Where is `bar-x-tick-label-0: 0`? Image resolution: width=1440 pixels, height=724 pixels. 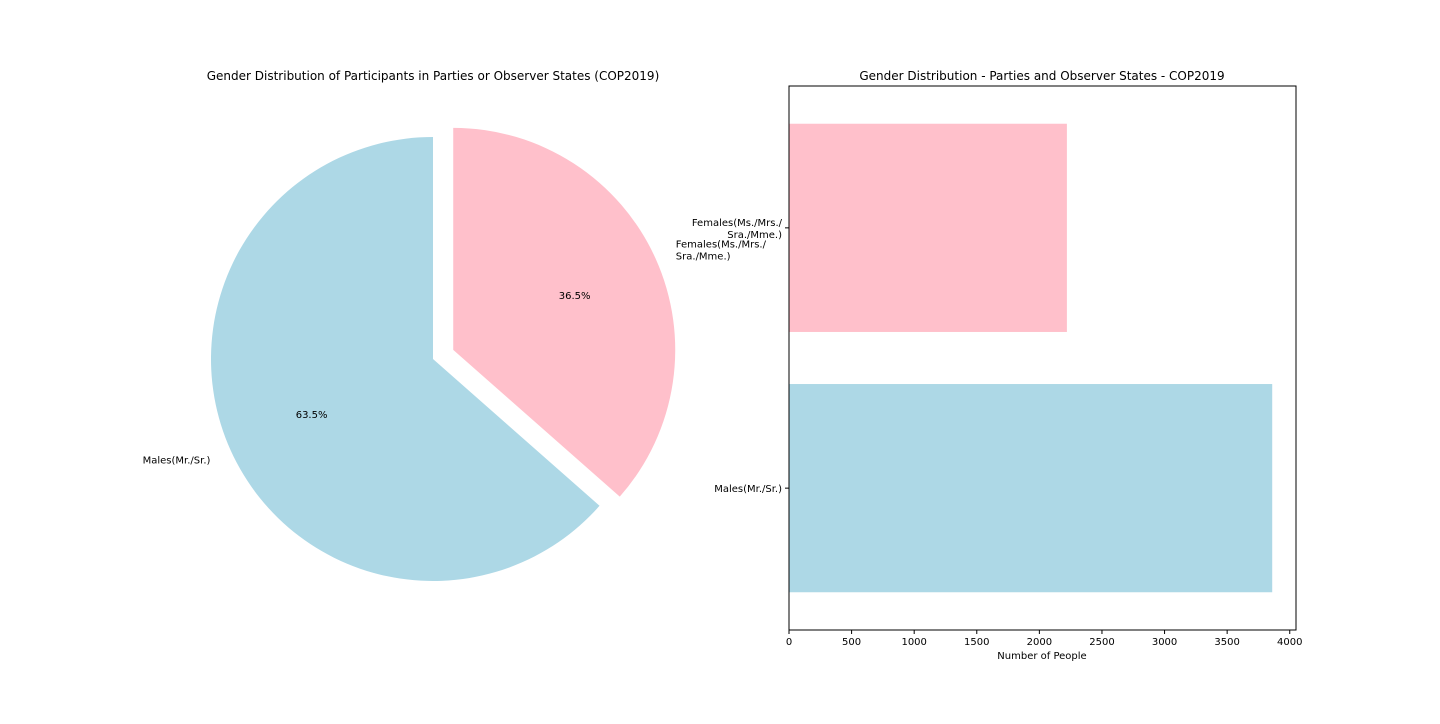 bar-x-tick-label-0: 0 is located at coordinates (789, 642).